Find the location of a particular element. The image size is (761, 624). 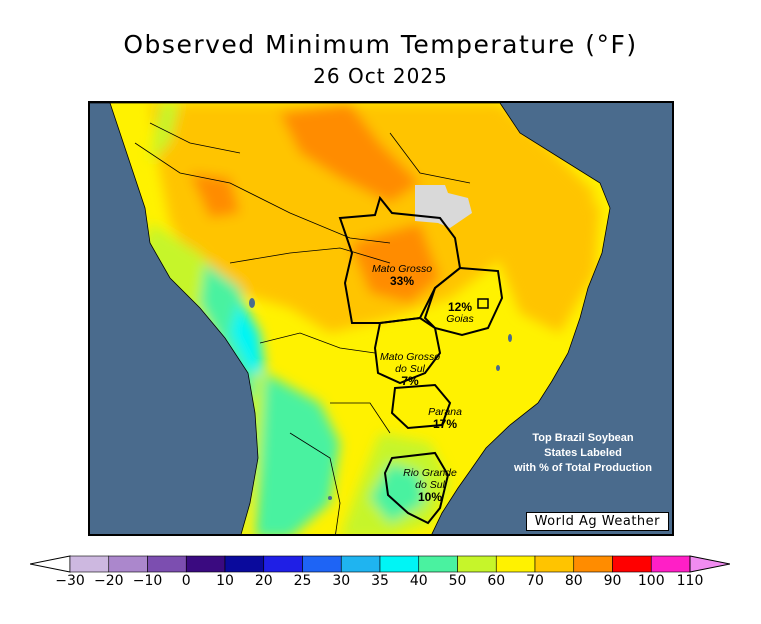

rio-grande-do-sul-share: 10% is located at coordinates (430, 497).